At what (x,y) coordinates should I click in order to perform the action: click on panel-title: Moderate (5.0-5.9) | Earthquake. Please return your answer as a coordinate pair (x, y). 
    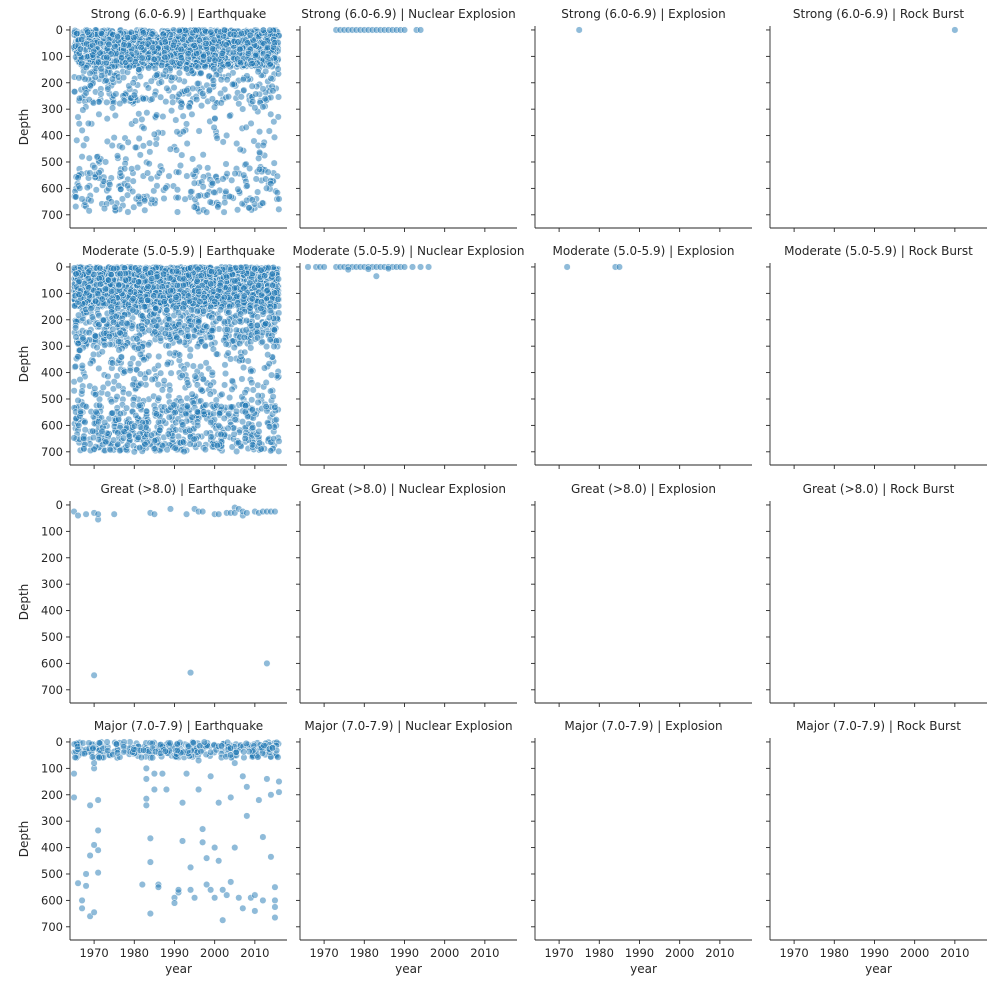
    Looking at the image, I should click on (178, 251).